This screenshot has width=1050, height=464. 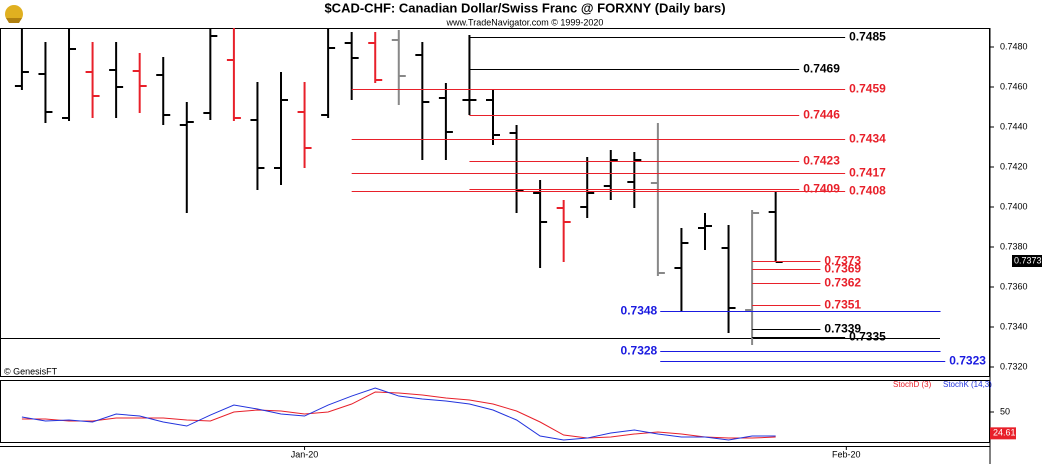 I want to click on y-tick-label: 0.7380, so click(x=1014, y=246).